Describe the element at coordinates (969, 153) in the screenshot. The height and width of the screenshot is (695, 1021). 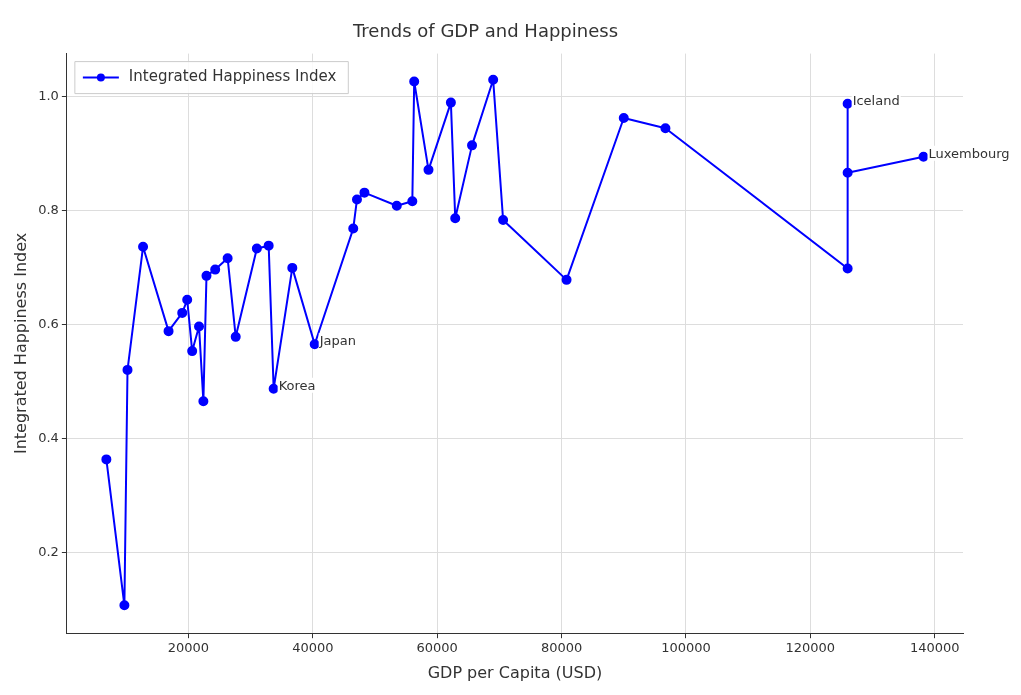
I see `annotation: Luxembourg` at that location.